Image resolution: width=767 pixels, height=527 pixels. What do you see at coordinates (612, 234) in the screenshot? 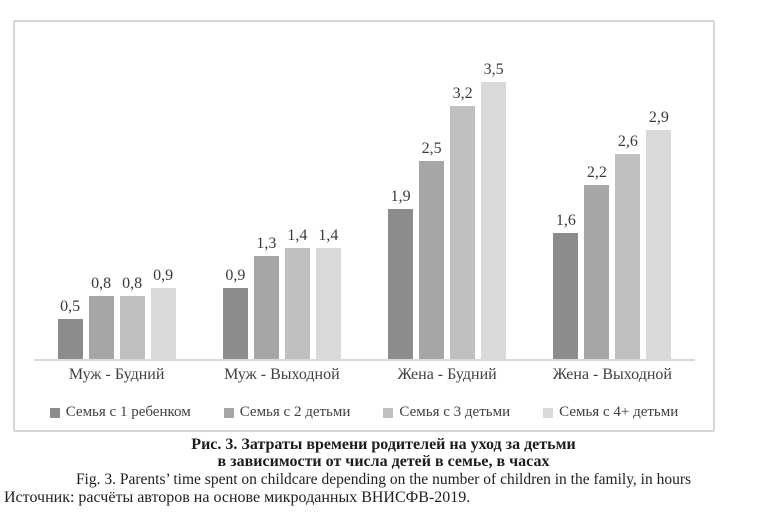
I see `bar-group: 1,6 2,2 2,6 2,9` at bounding box center [612, 234].